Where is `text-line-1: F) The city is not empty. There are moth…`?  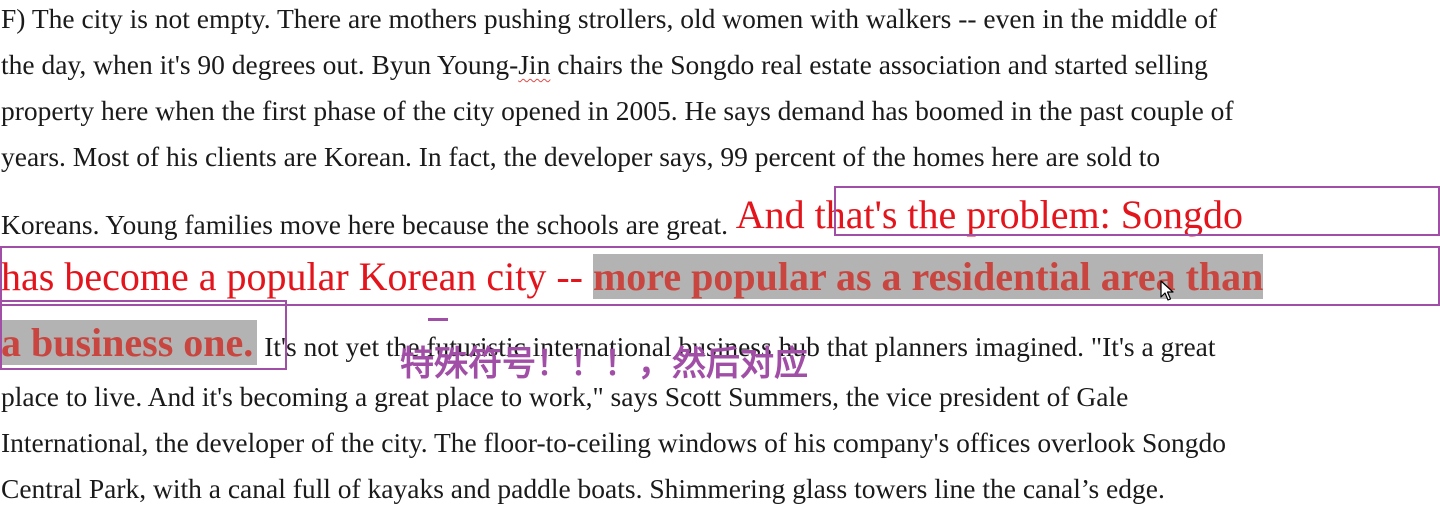
text-line-1: F) The city is not empty. There are moth… is located at coordinates (609, 19).